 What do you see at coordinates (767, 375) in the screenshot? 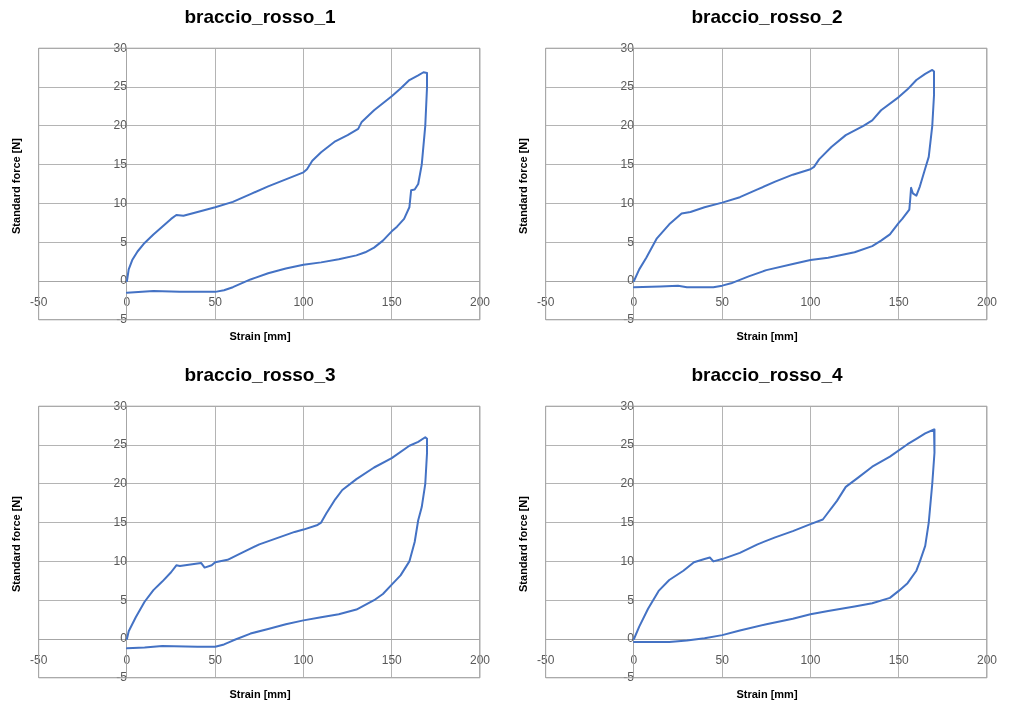
I see `chart-title: braccio_rosso_4` at bounding box center [767, 375].